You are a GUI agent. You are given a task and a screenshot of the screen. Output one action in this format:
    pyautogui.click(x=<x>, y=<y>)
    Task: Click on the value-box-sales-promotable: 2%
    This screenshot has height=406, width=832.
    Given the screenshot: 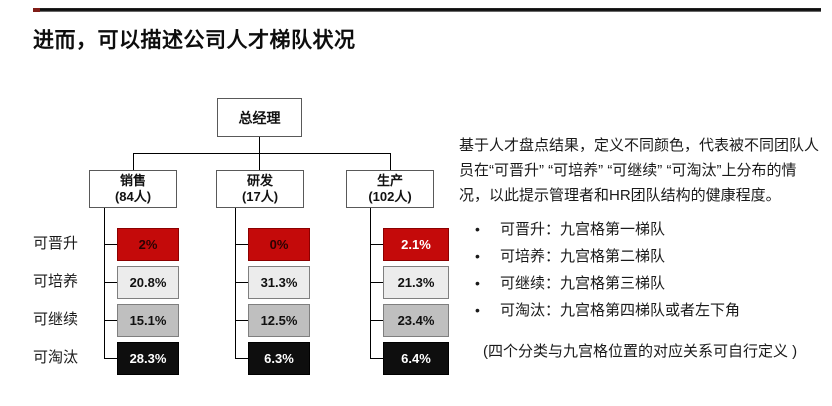 What is the action you would take?
    pyautogui.click(x=148, y=244)
    